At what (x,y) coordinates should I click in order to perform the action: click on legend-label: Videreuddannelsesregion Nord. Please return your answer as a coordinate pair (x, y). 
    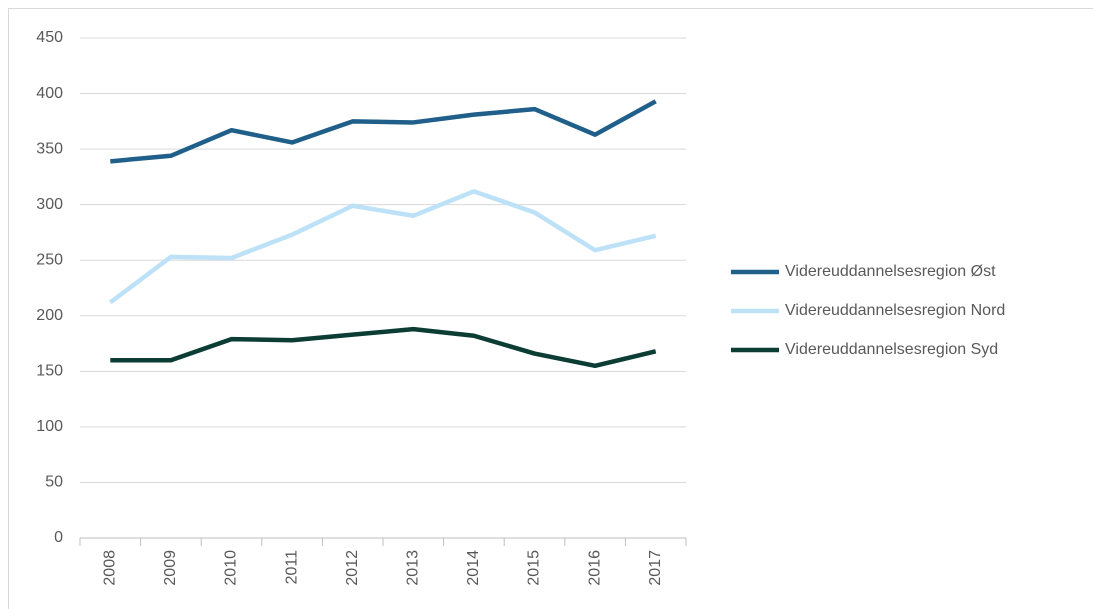
    Looking at the image, I should click on (895, 310).